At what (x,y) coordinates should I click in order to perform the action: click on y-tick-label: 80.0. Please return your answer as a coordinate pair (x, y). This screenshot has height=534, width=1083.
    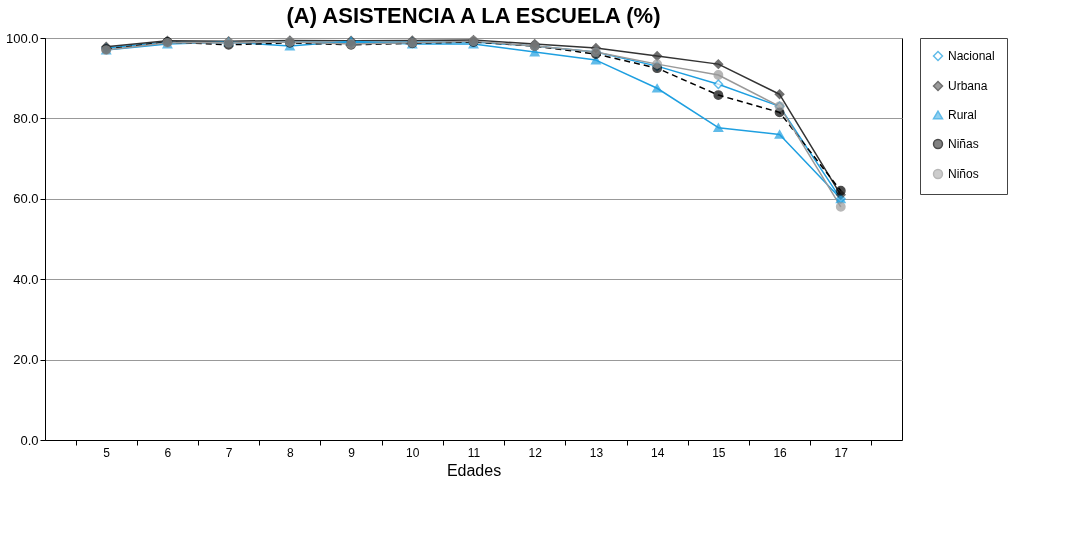
    Looking at the image, I should click on (26, 118).